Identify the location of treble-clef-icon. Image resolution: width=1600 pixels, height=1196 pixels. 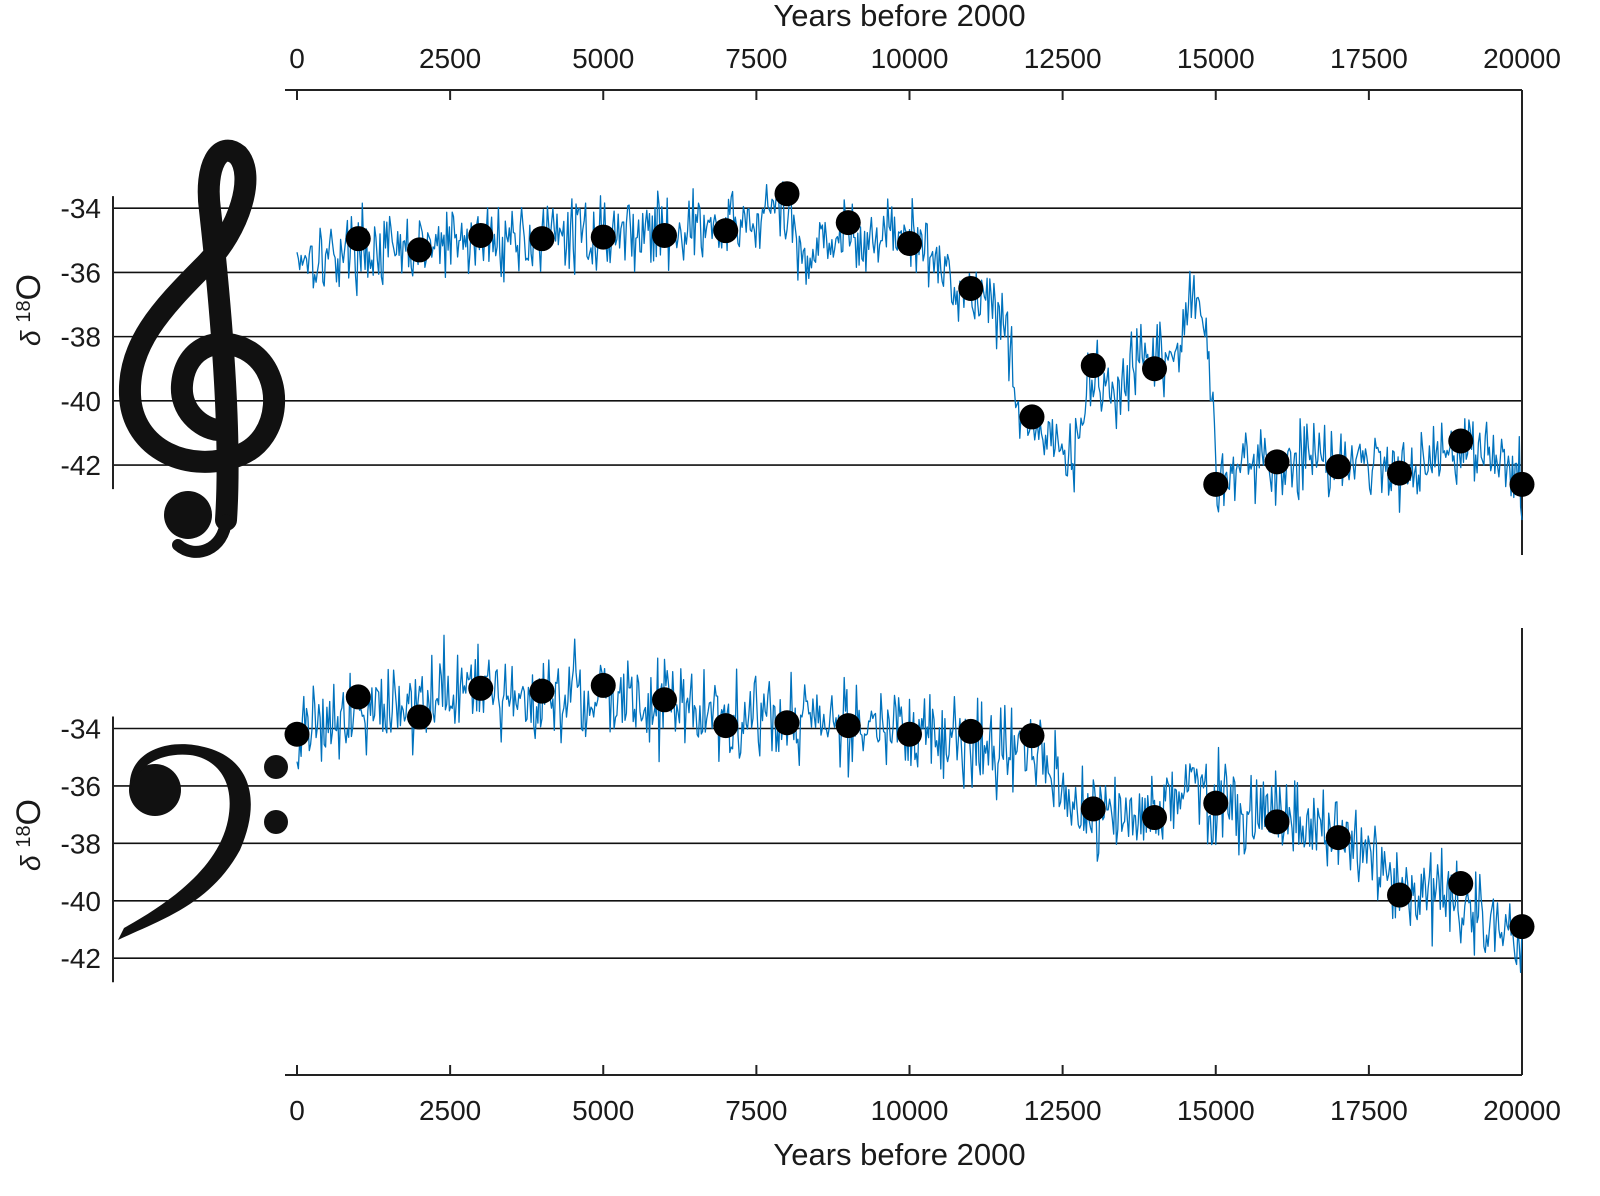
(202, 348).